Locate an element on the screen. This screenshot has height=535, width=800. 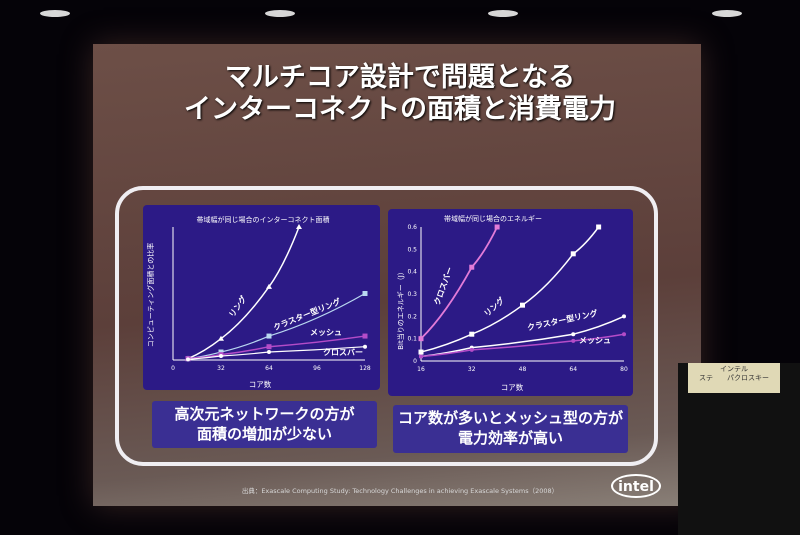
right-y-tick-label: 0.3 is located at coordinates (412, 294).